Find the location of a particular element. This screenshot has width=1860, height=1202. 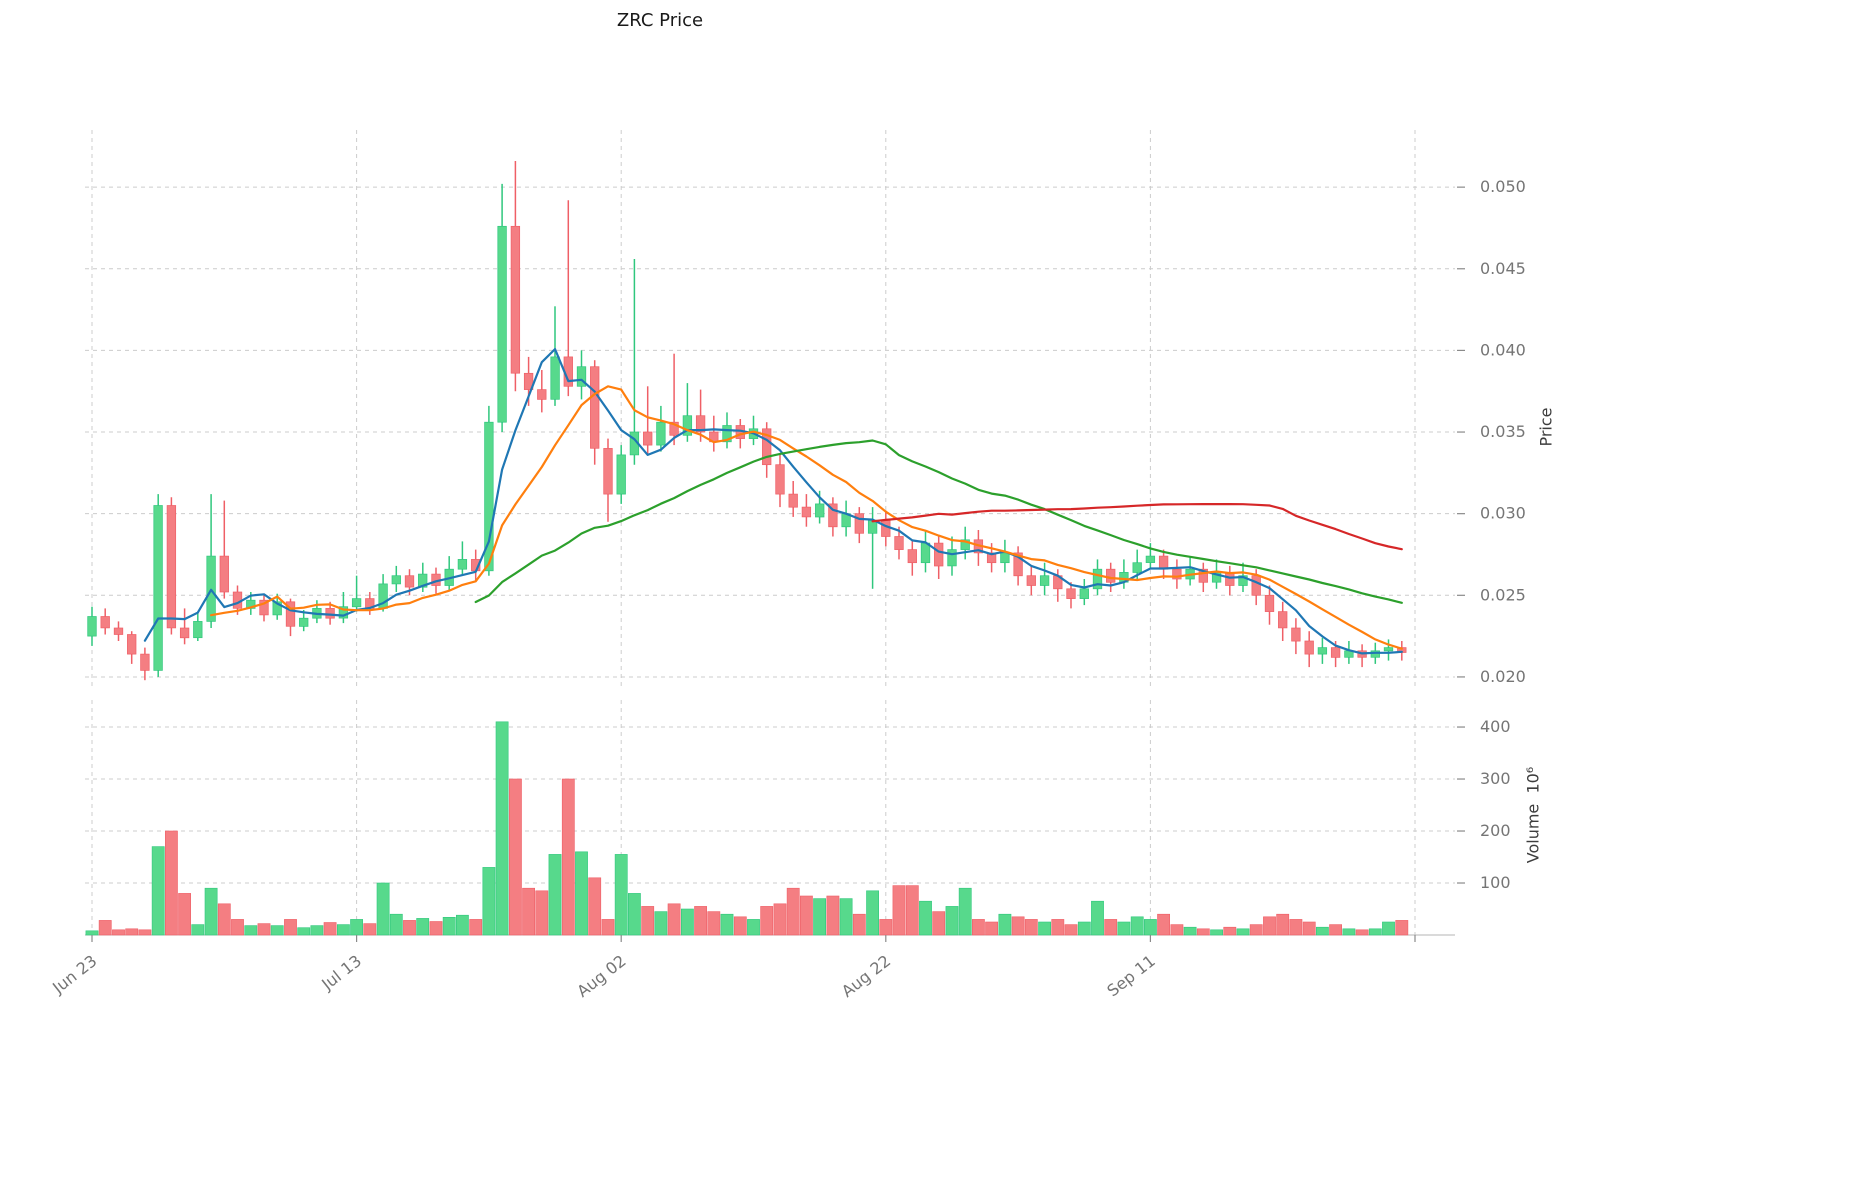

price-tick-label: 0.045 is located at coordinates (1503, 268).